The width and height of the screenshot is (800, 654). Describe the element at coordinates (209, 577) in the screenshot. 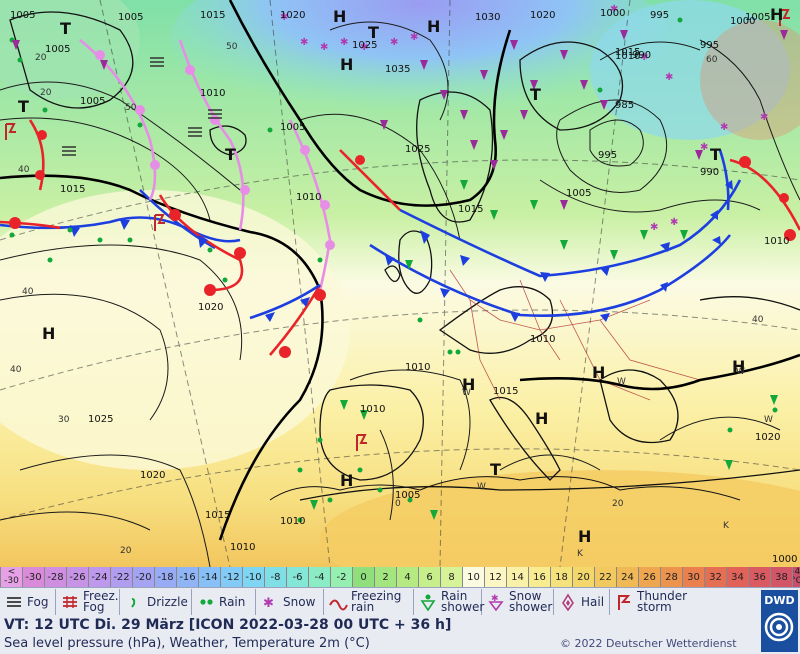

I see `colorbar-cell: -14` at that location.